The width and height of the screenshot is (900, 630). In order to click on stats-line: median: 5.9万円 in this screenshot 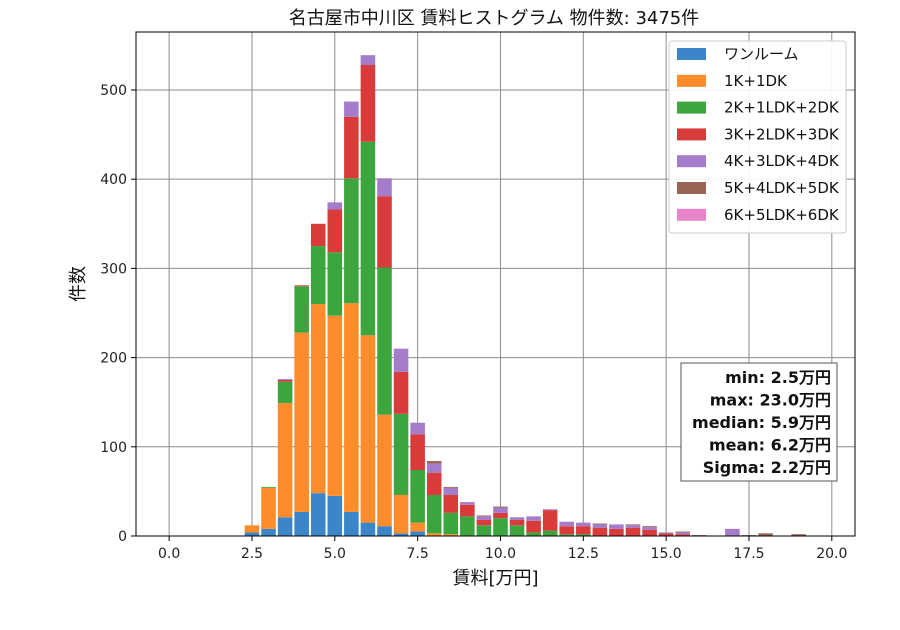, I will do `click(761, 422)`.